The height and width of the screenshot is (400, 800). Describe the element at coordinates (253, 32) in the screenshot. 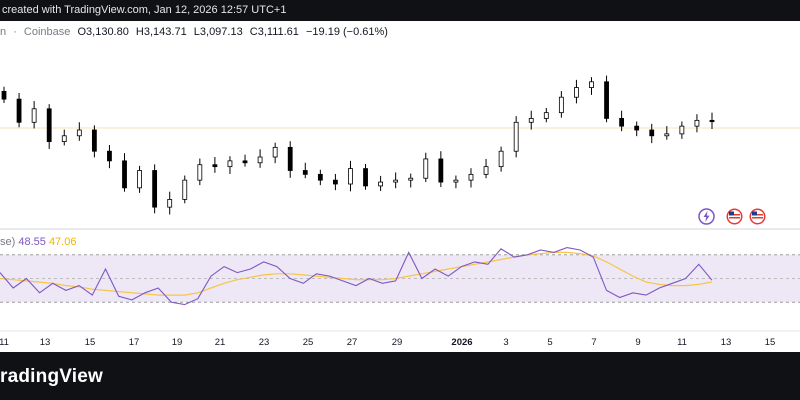

I see `close-label: C` at that location.